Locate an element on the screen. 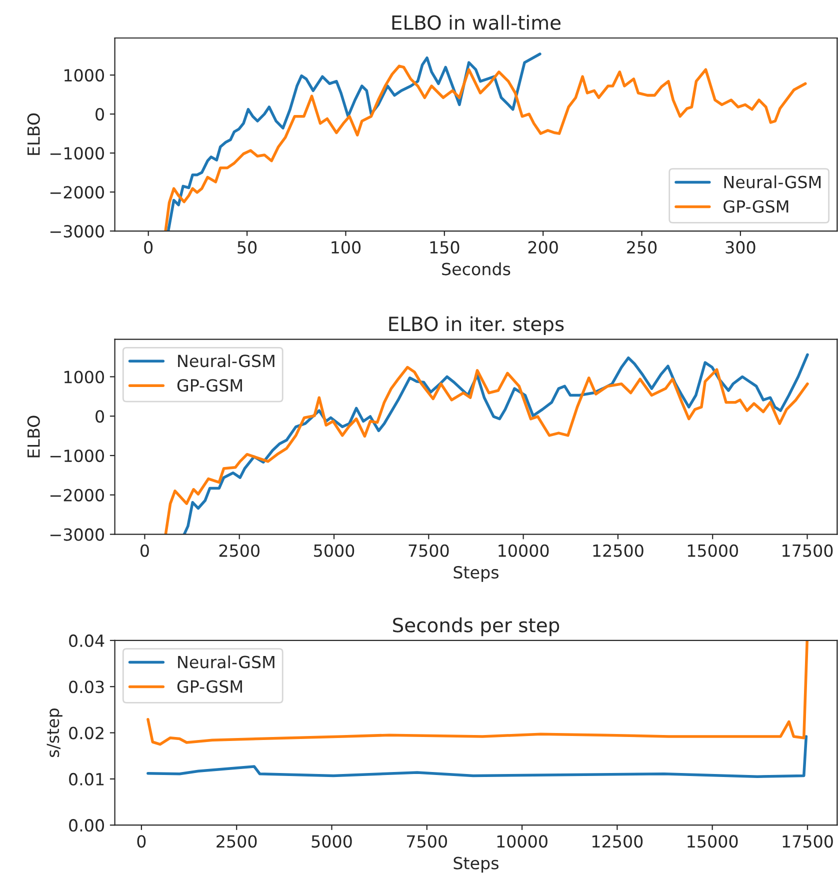  x-tick-label: 300 is located at coordinates (741, 247).